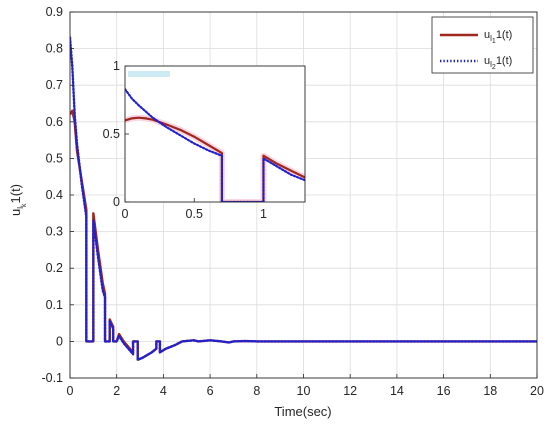 The image size is (550, 426). Describe the element at coordinates (350, 391) in the screenshot. I see `x-tick-label: 12` at that location.